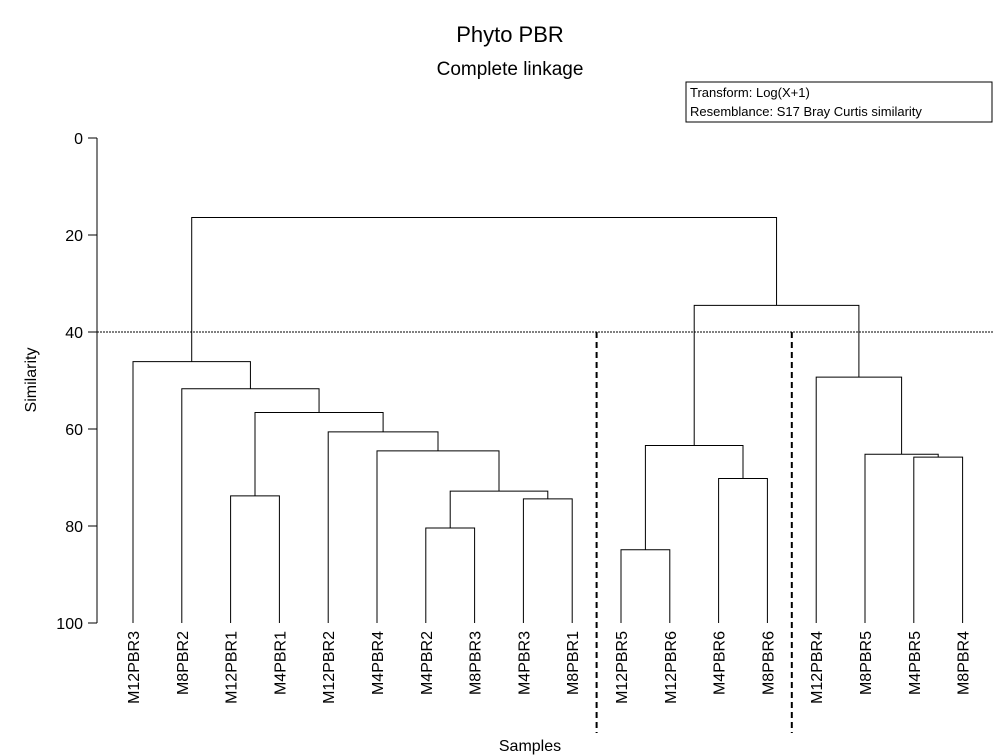 The image size is (993, 756). What do you see at coordinates (817, 667) in the screenshot?
I see `x-tick-label: M12PBR4` at bounding box center [817, 667].